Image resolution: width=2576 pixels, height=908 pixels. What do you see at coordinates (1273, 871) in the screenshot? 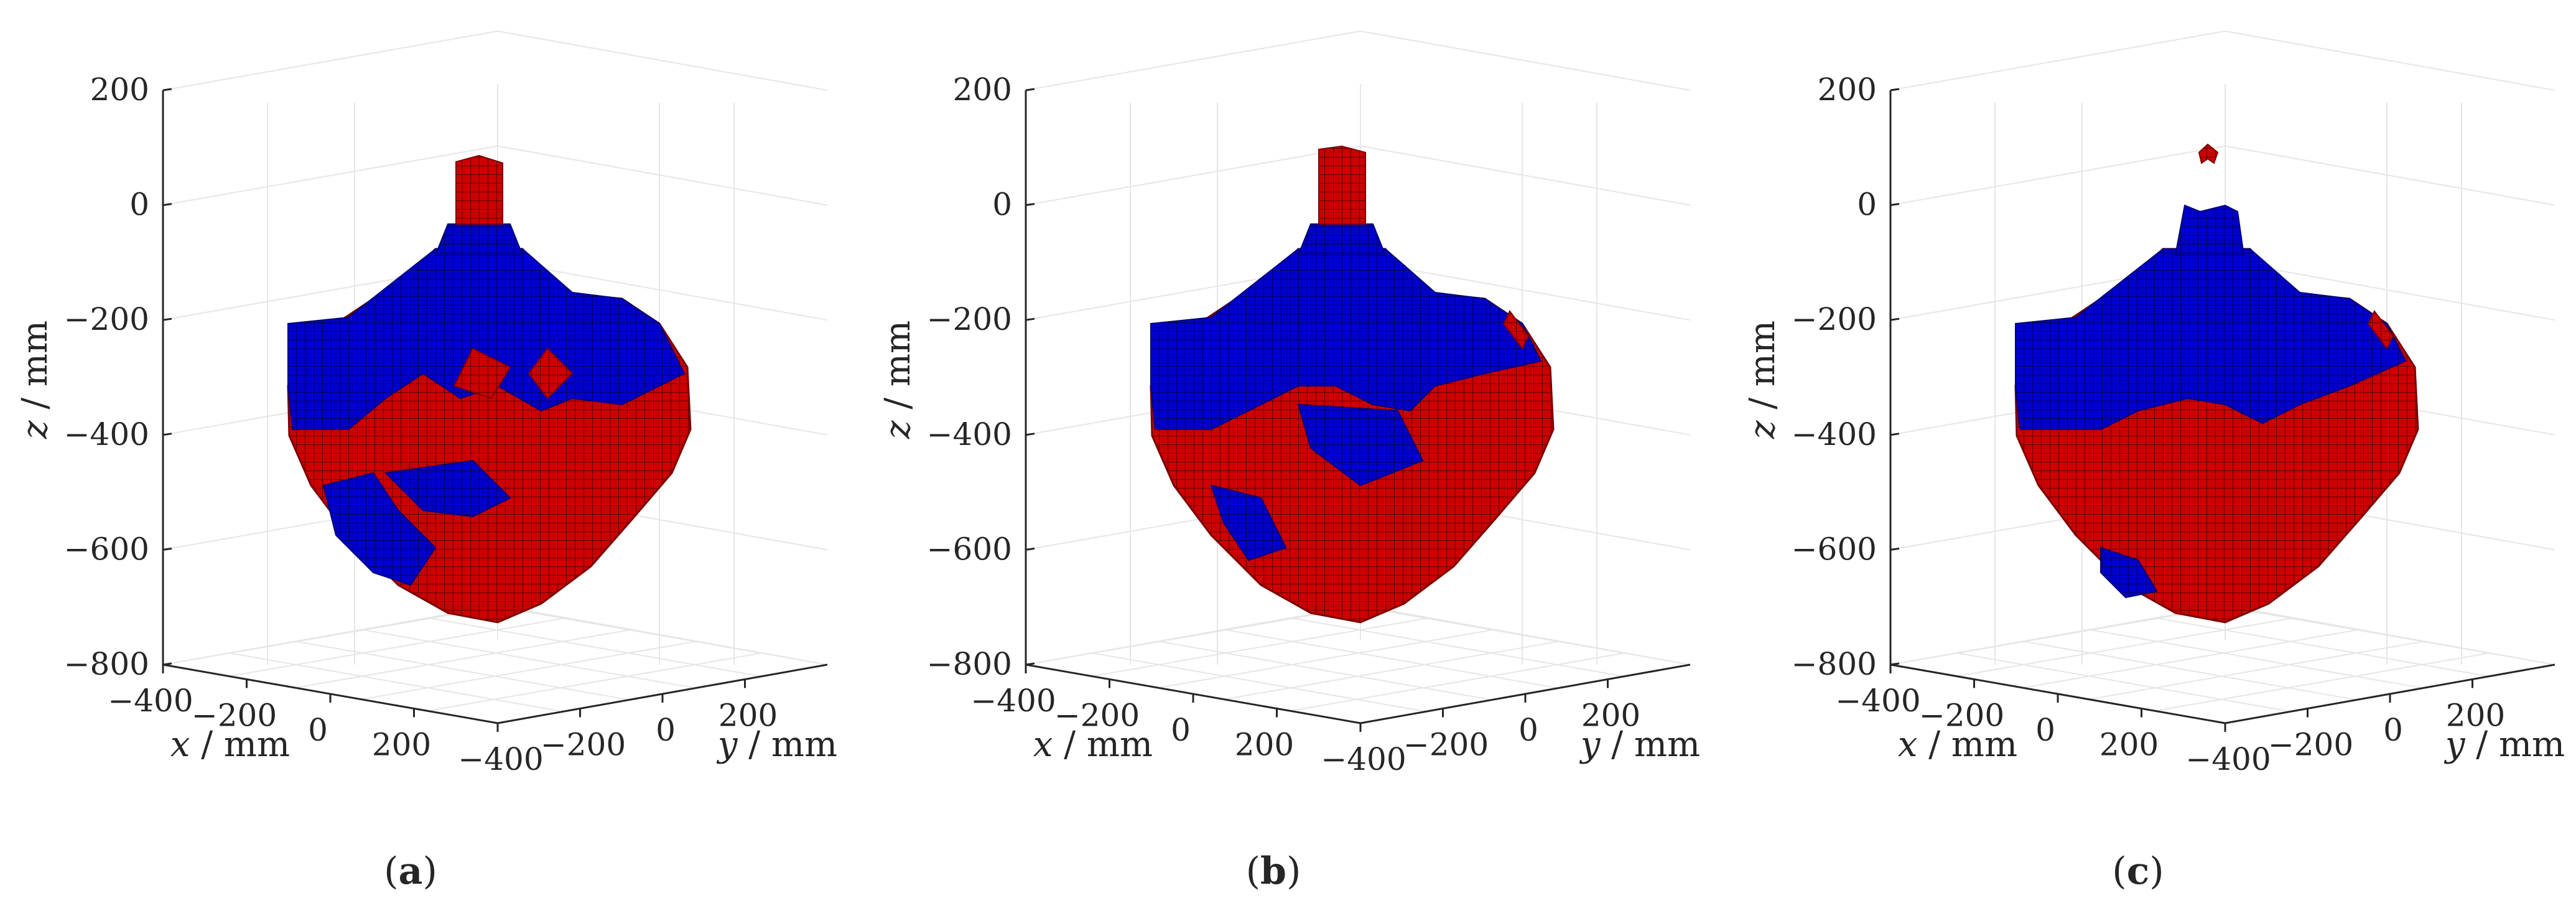
I see `panel-caption: (b)` at bounding box center [1273, 871].